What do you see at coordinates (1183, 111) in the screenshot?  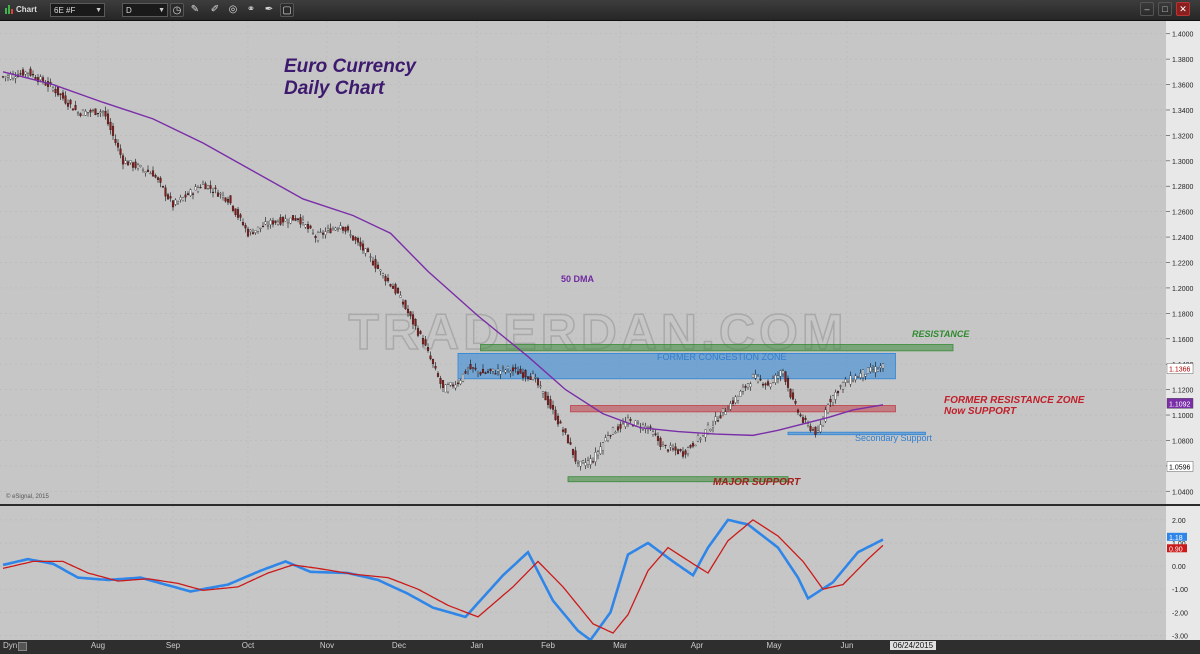 I see `y-tick-label: 1.3400` at bounding box center [1183, 111].